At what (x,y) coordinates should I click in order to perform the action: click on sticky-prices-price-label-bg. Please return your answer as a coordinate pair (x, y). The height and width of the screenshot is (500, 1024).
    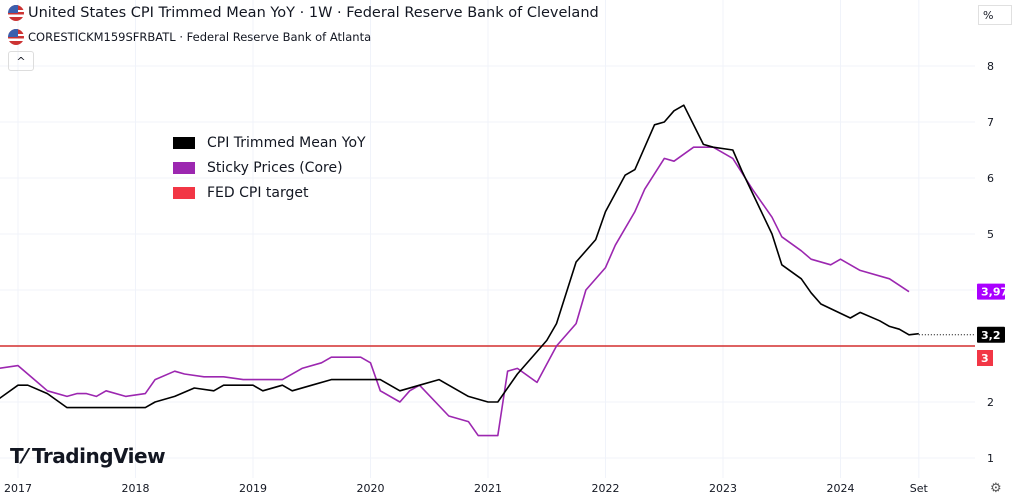
    Looking at the image, I should click on (991, 291).